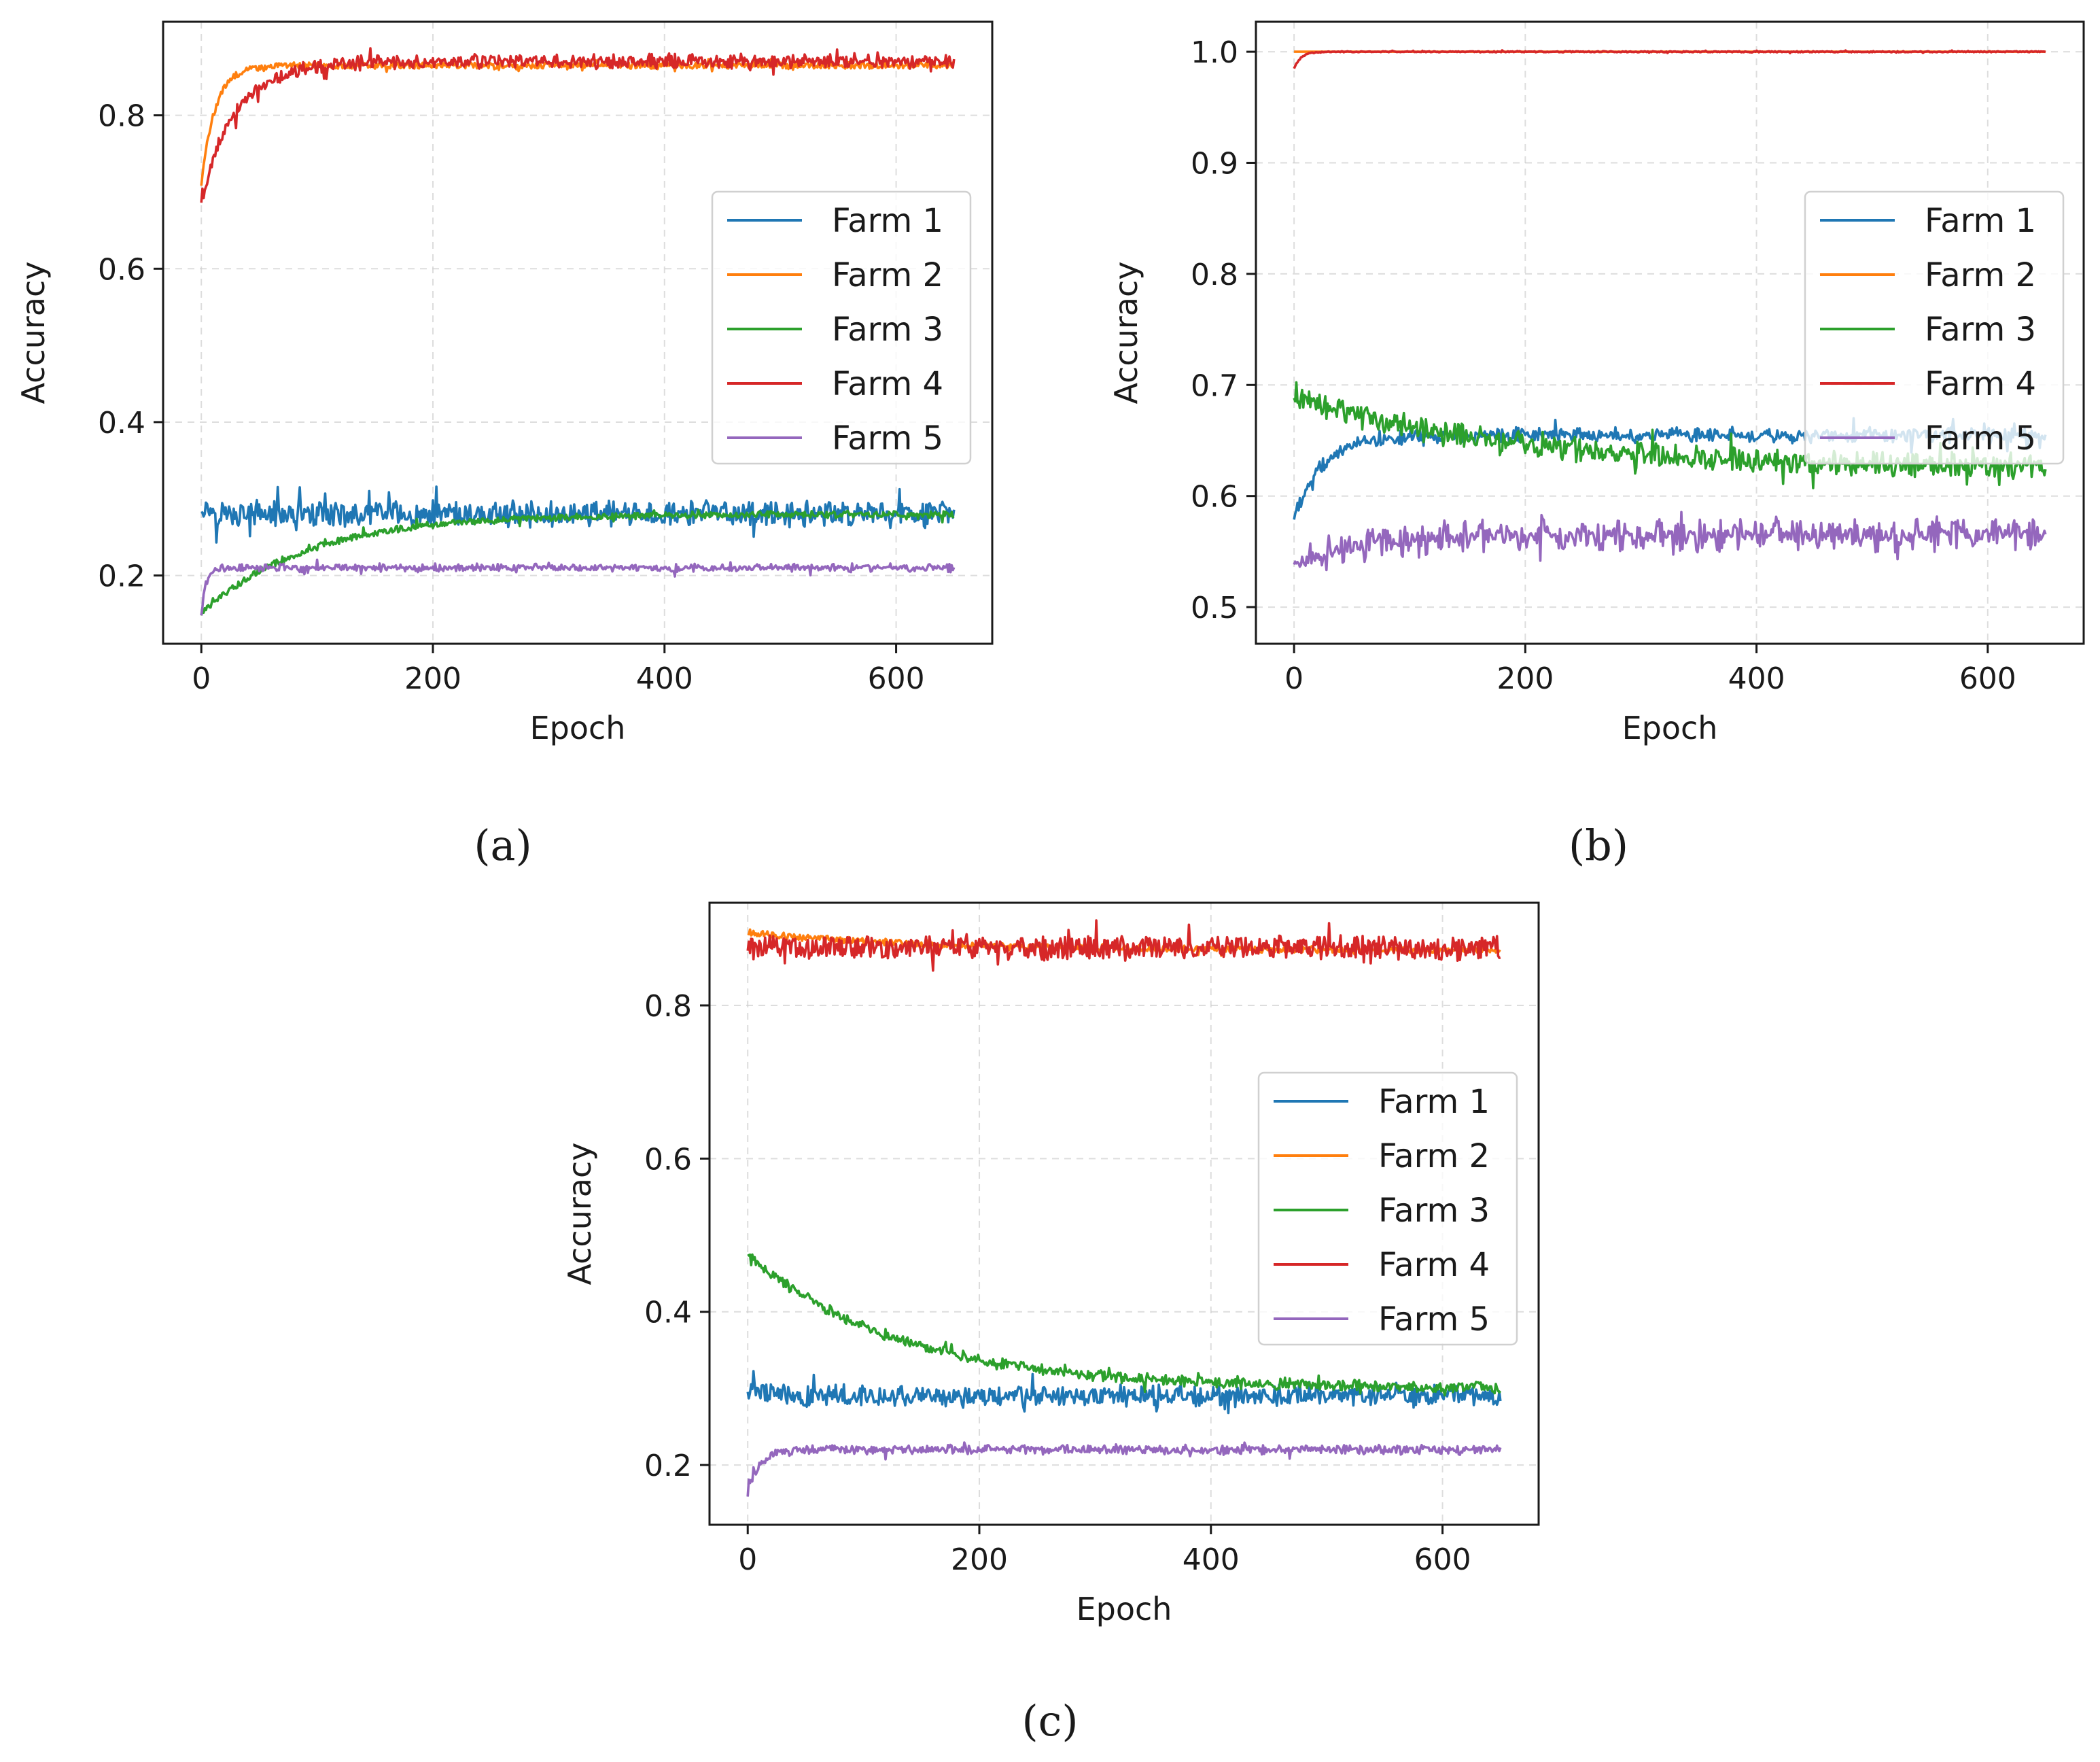 This screenshot has width=2100, height=1762. Describe the element at coordinates (1215, 52) in the screenshot. I see `y-tick-label: 1.0` at that location.